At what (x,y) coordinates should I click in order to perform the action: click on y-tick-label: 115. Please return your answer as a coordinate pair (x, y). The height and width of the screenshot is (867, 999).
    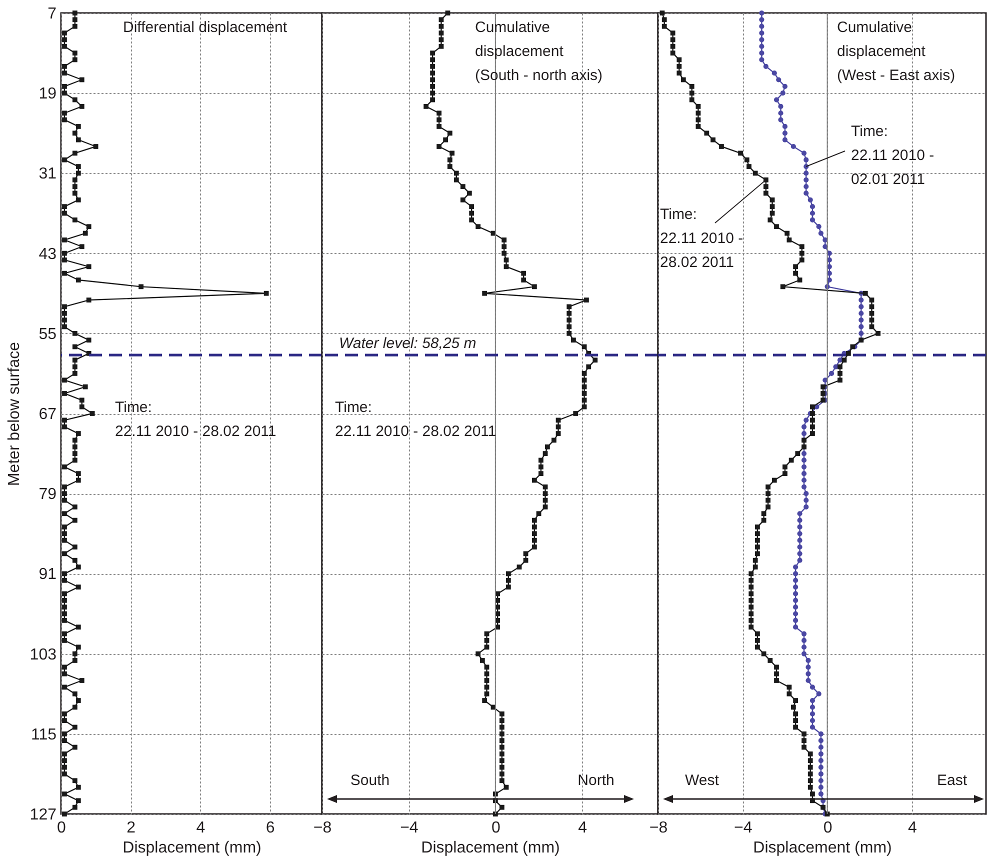
    Looking at the image, I should click on (43, 735).